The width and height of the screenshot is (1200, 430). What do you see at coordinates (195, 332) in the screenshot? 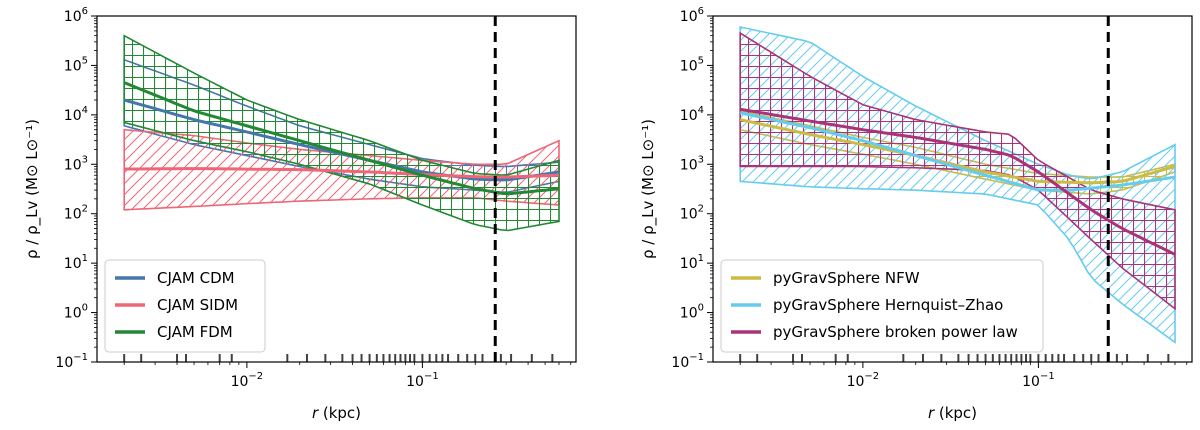
I see `legend-label: CJAM FDM` at bounding box center [195, 332].